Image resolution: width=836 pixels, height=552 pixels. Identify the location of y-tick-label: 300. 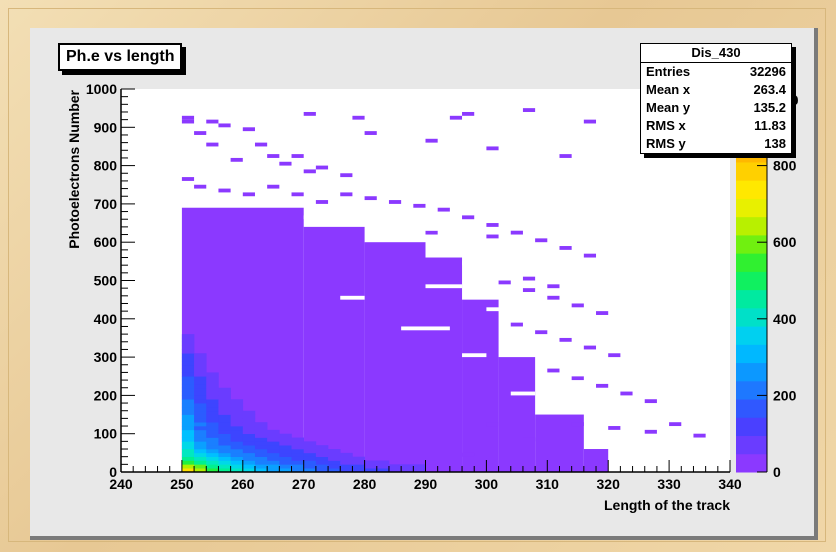
(106, 357).